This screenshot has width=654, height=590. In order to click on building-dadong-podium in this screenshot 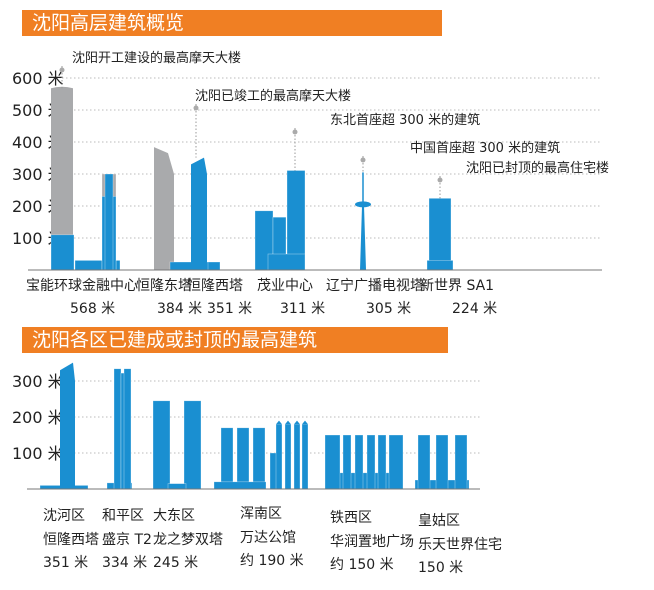, I will do `click(177, 486)`.